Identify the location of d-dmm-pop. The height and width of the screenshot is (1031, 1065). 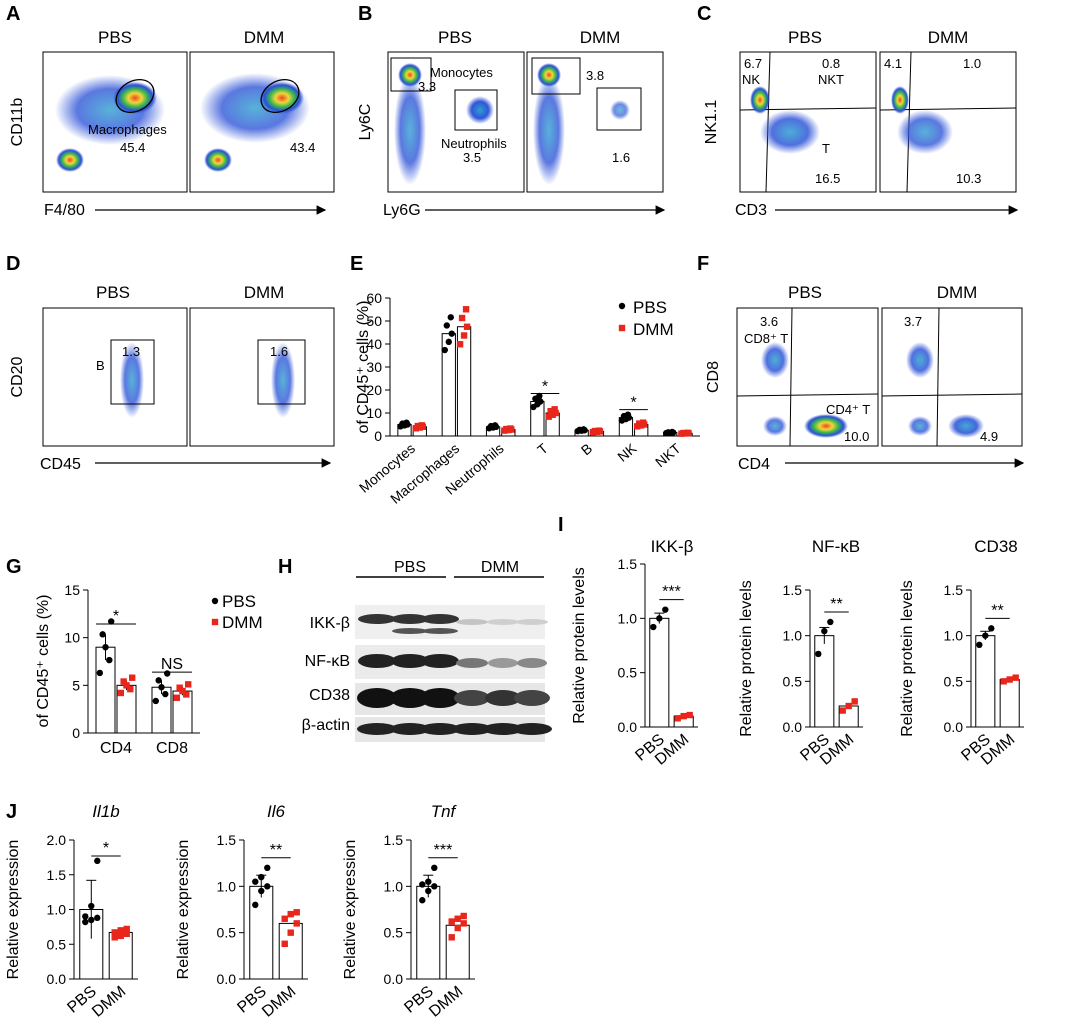
(283, 380).